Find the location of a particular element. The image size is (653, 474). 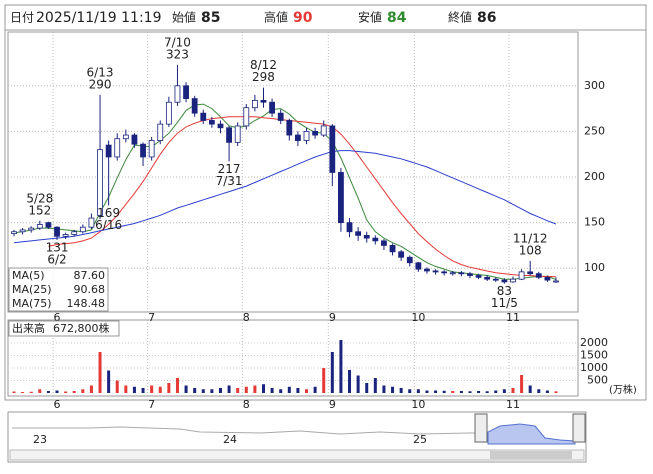

low-label: 安値 is located at coordinates (370, 17).